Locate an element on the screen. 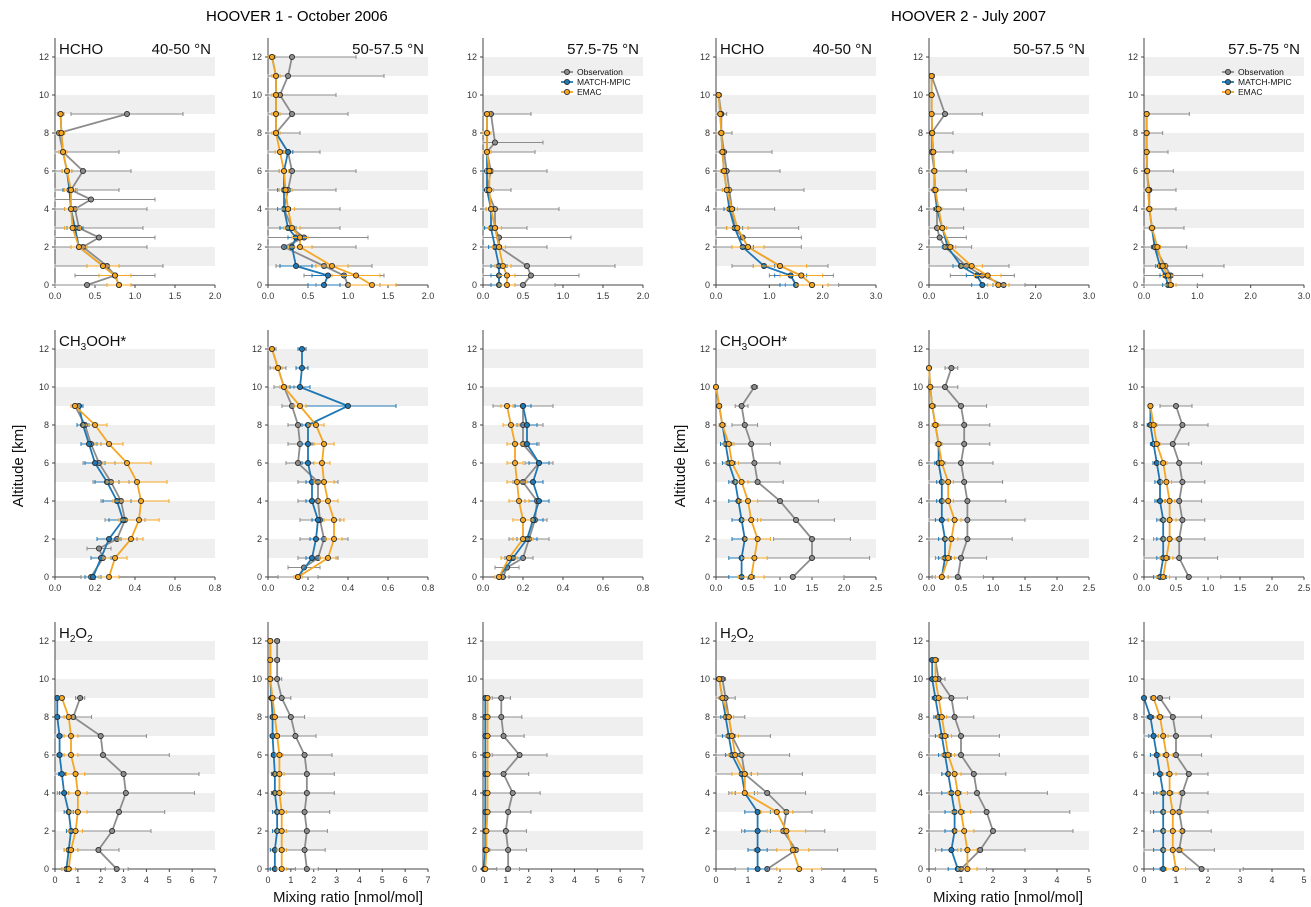 The image size is (1311, 907). species-label: H2O2 is located at coordinates (737, 635).